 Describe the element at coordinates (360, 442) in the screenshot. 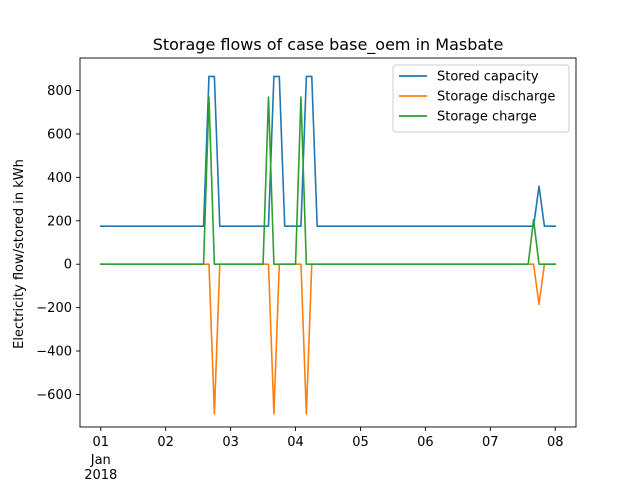

I see `x-tick-label: 05` at that location.